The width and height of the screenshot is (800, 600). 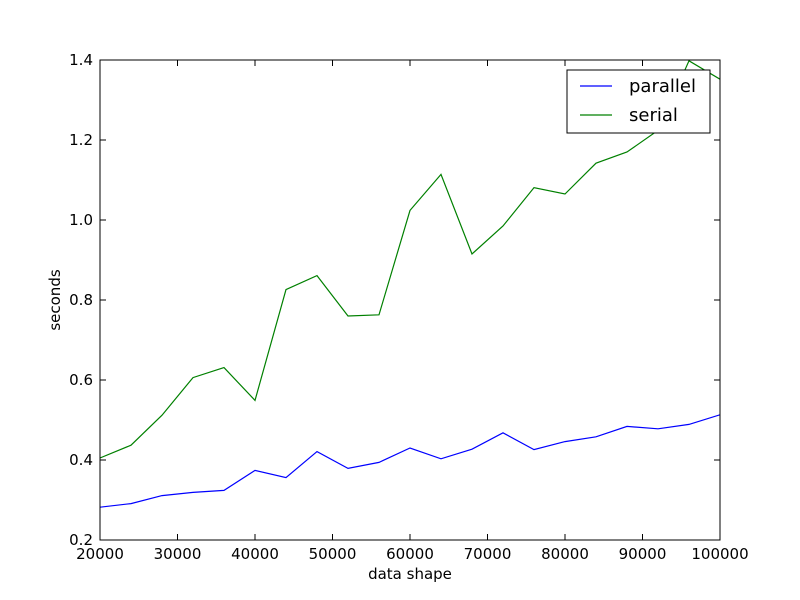 I want to click on x-tick-label: 30000, so click(x=178, y=554).